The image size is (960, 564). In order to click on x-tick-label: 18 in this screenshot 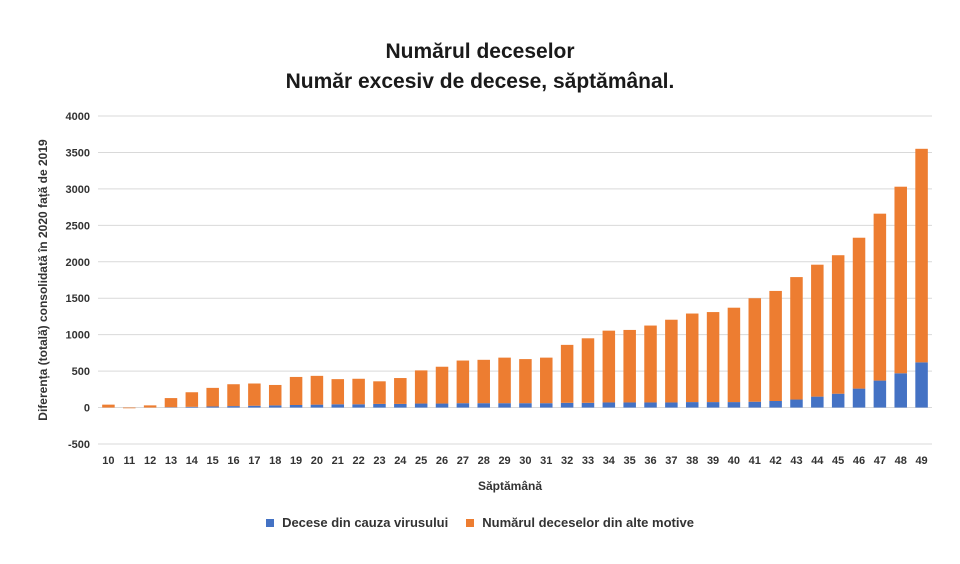, I will do `click(275, 461)`.